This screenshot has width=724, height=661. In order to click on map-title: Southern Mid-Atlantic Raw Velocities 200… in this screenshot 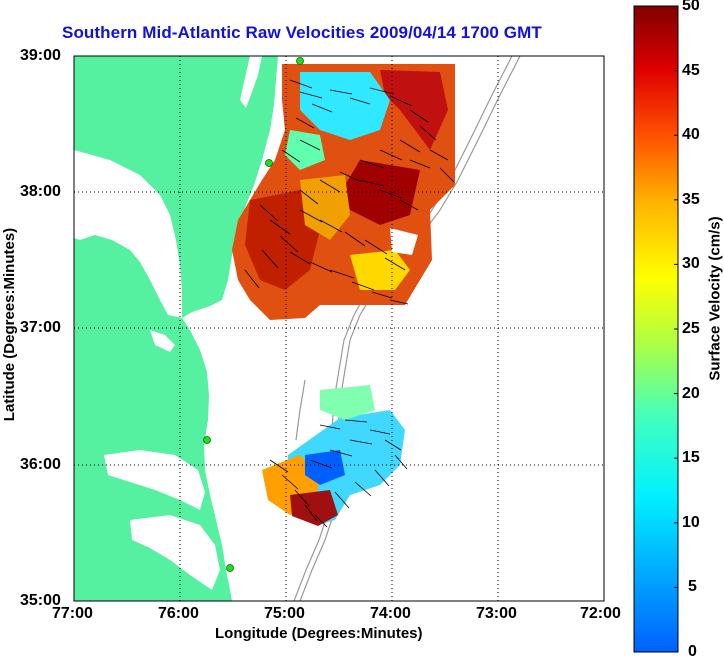, I will do `click(302, 32)`.